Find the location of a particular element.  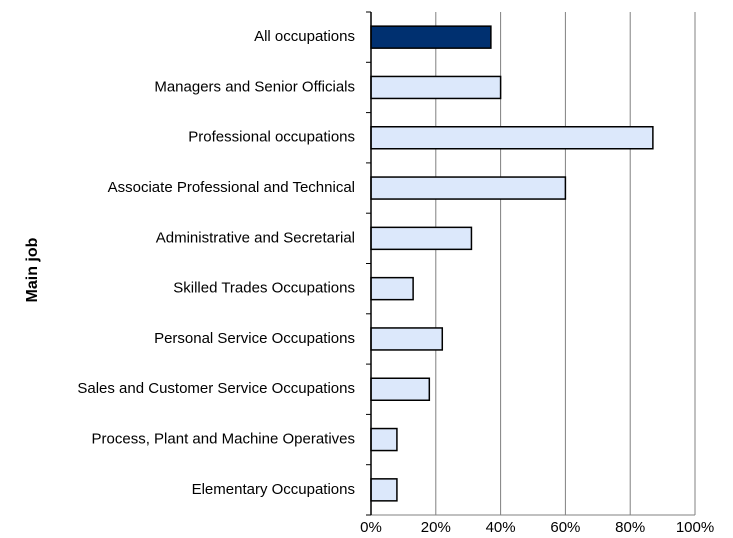

x-tick-label: 20% is located at coordinates (436, 527).